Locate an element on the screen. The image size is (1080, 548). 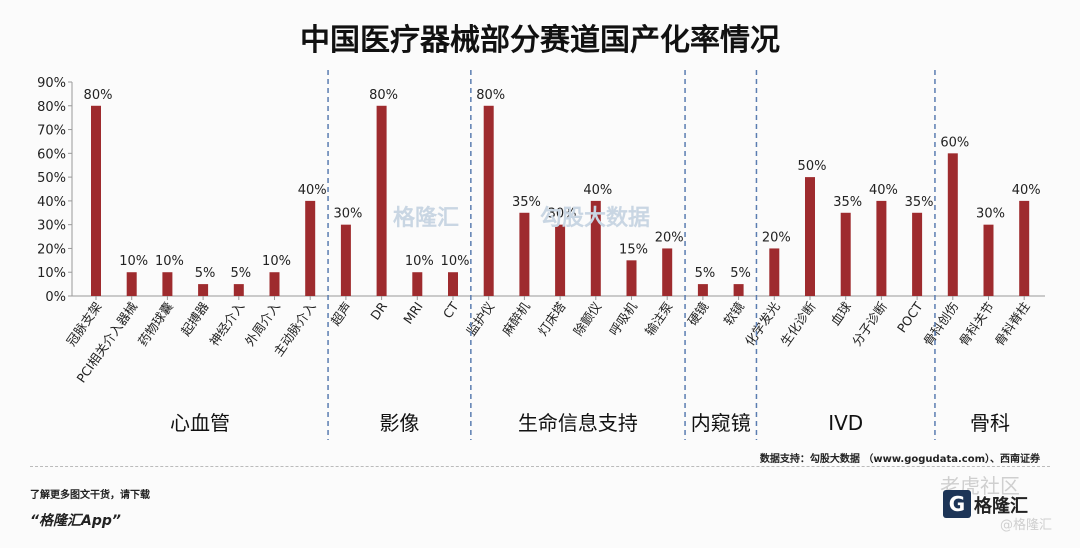
chart-title: 中国医疗器械部分赛道国产化率情况 is located at coordinates (540, 40).